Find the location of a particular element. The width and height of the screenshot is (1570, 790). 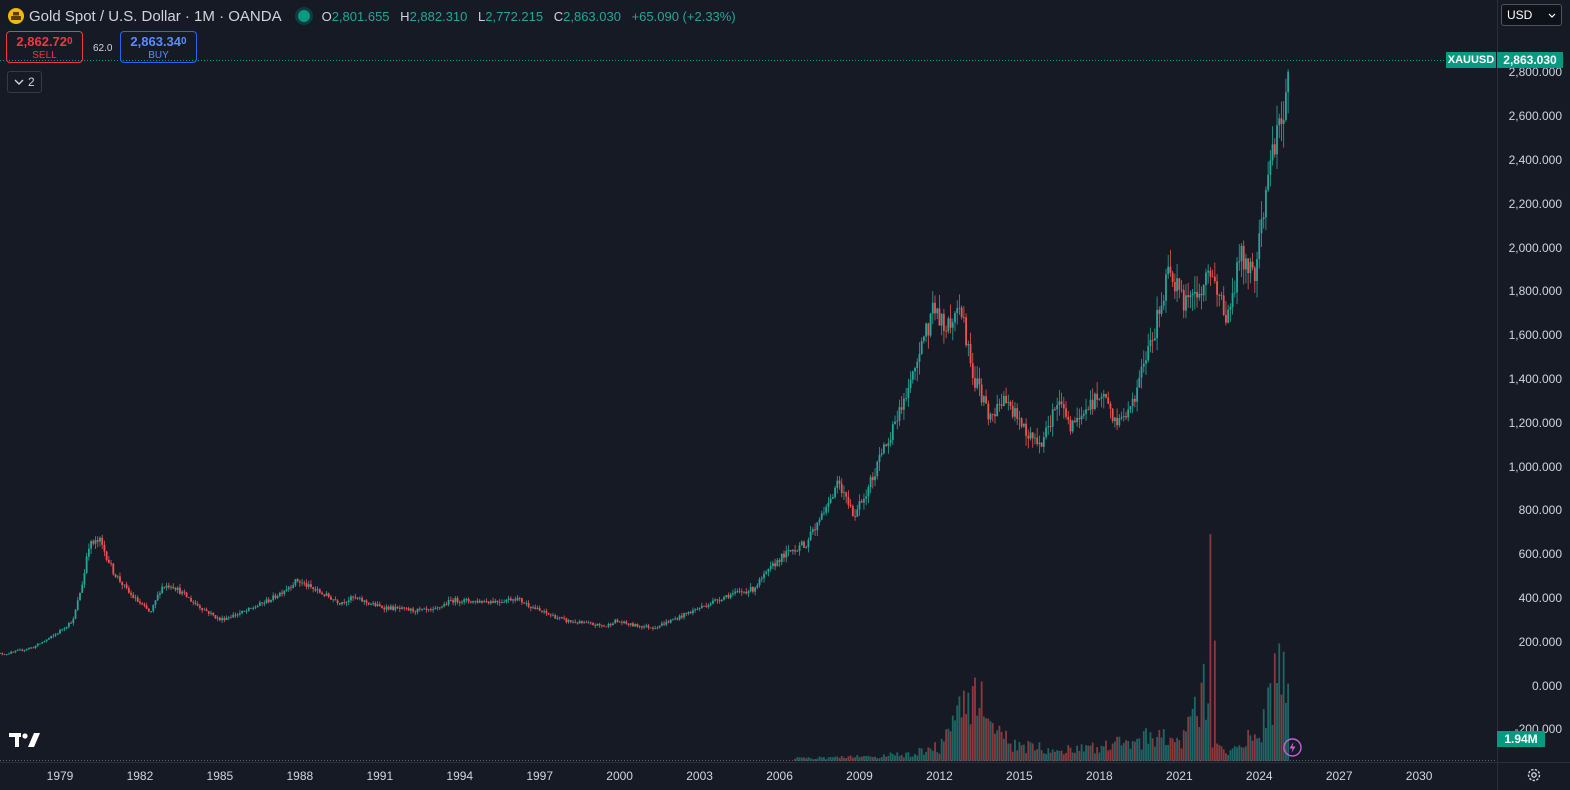

time-axis-label: 1982 is located at coordinates (140, 776).